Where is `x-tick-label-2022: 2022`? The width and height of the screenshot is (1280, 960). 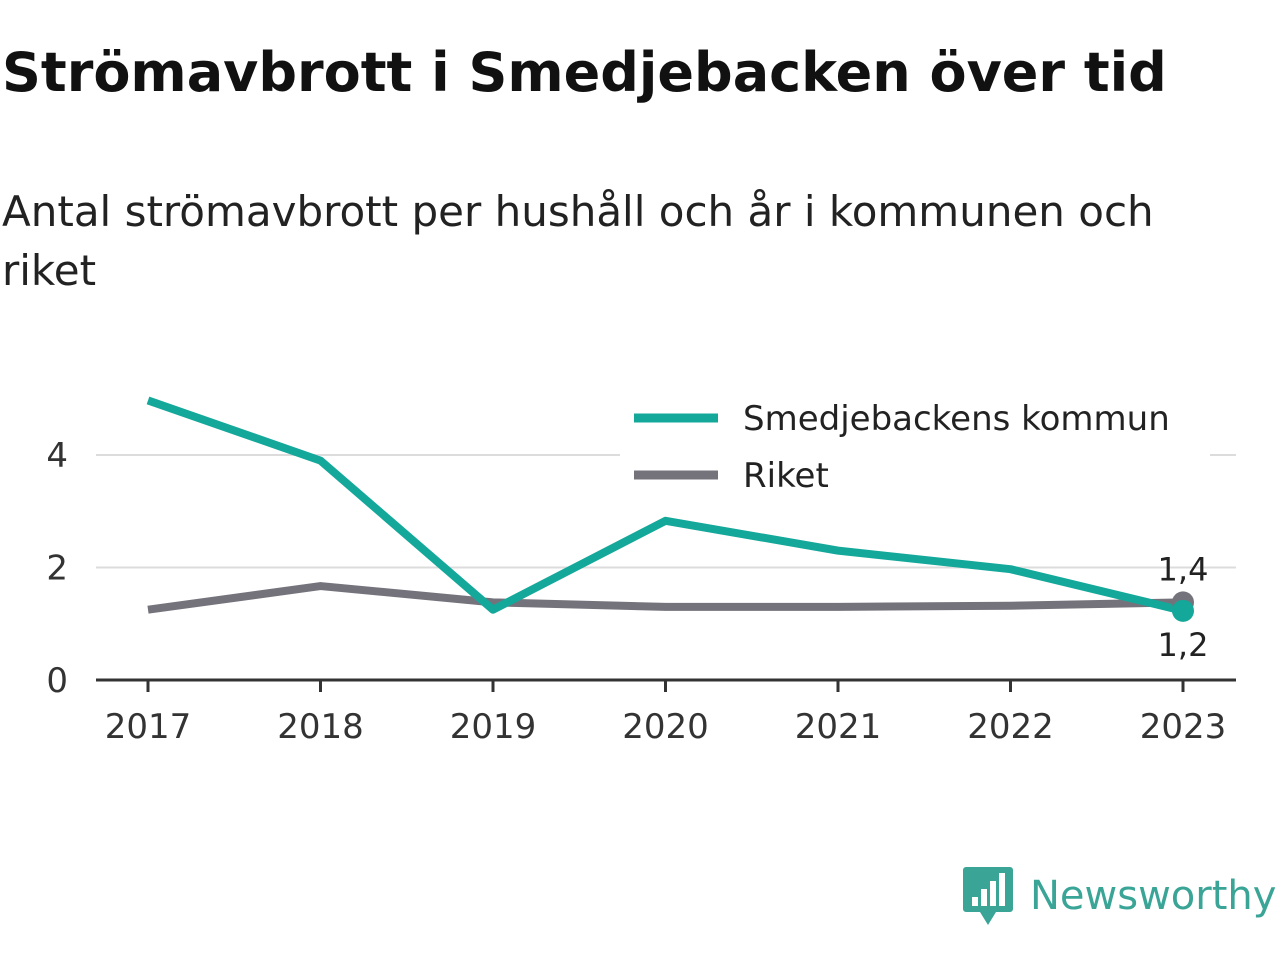
x-tick-label-2022: 2022 is located at coordinates (1010, 727).